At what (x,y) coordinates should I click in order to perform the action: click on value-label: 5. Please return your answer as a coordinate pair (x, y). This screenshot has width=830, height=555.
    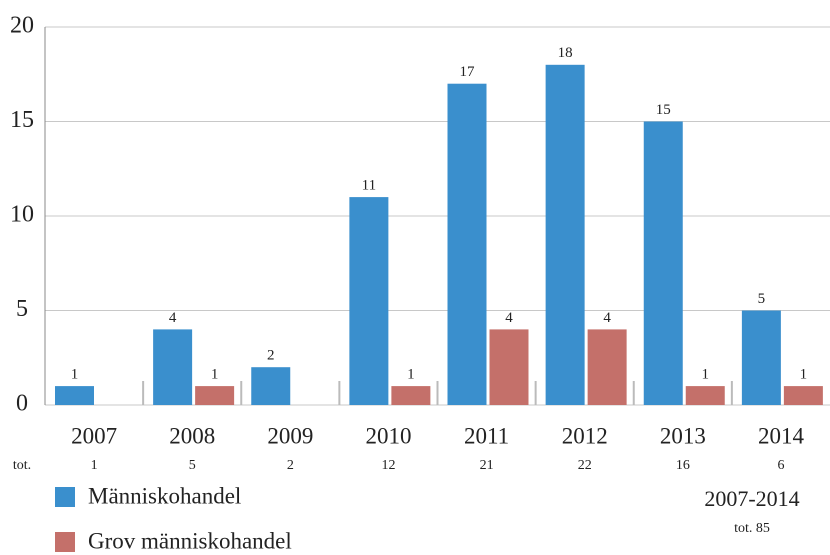
    Looking at the image, I should click on (762, 299).